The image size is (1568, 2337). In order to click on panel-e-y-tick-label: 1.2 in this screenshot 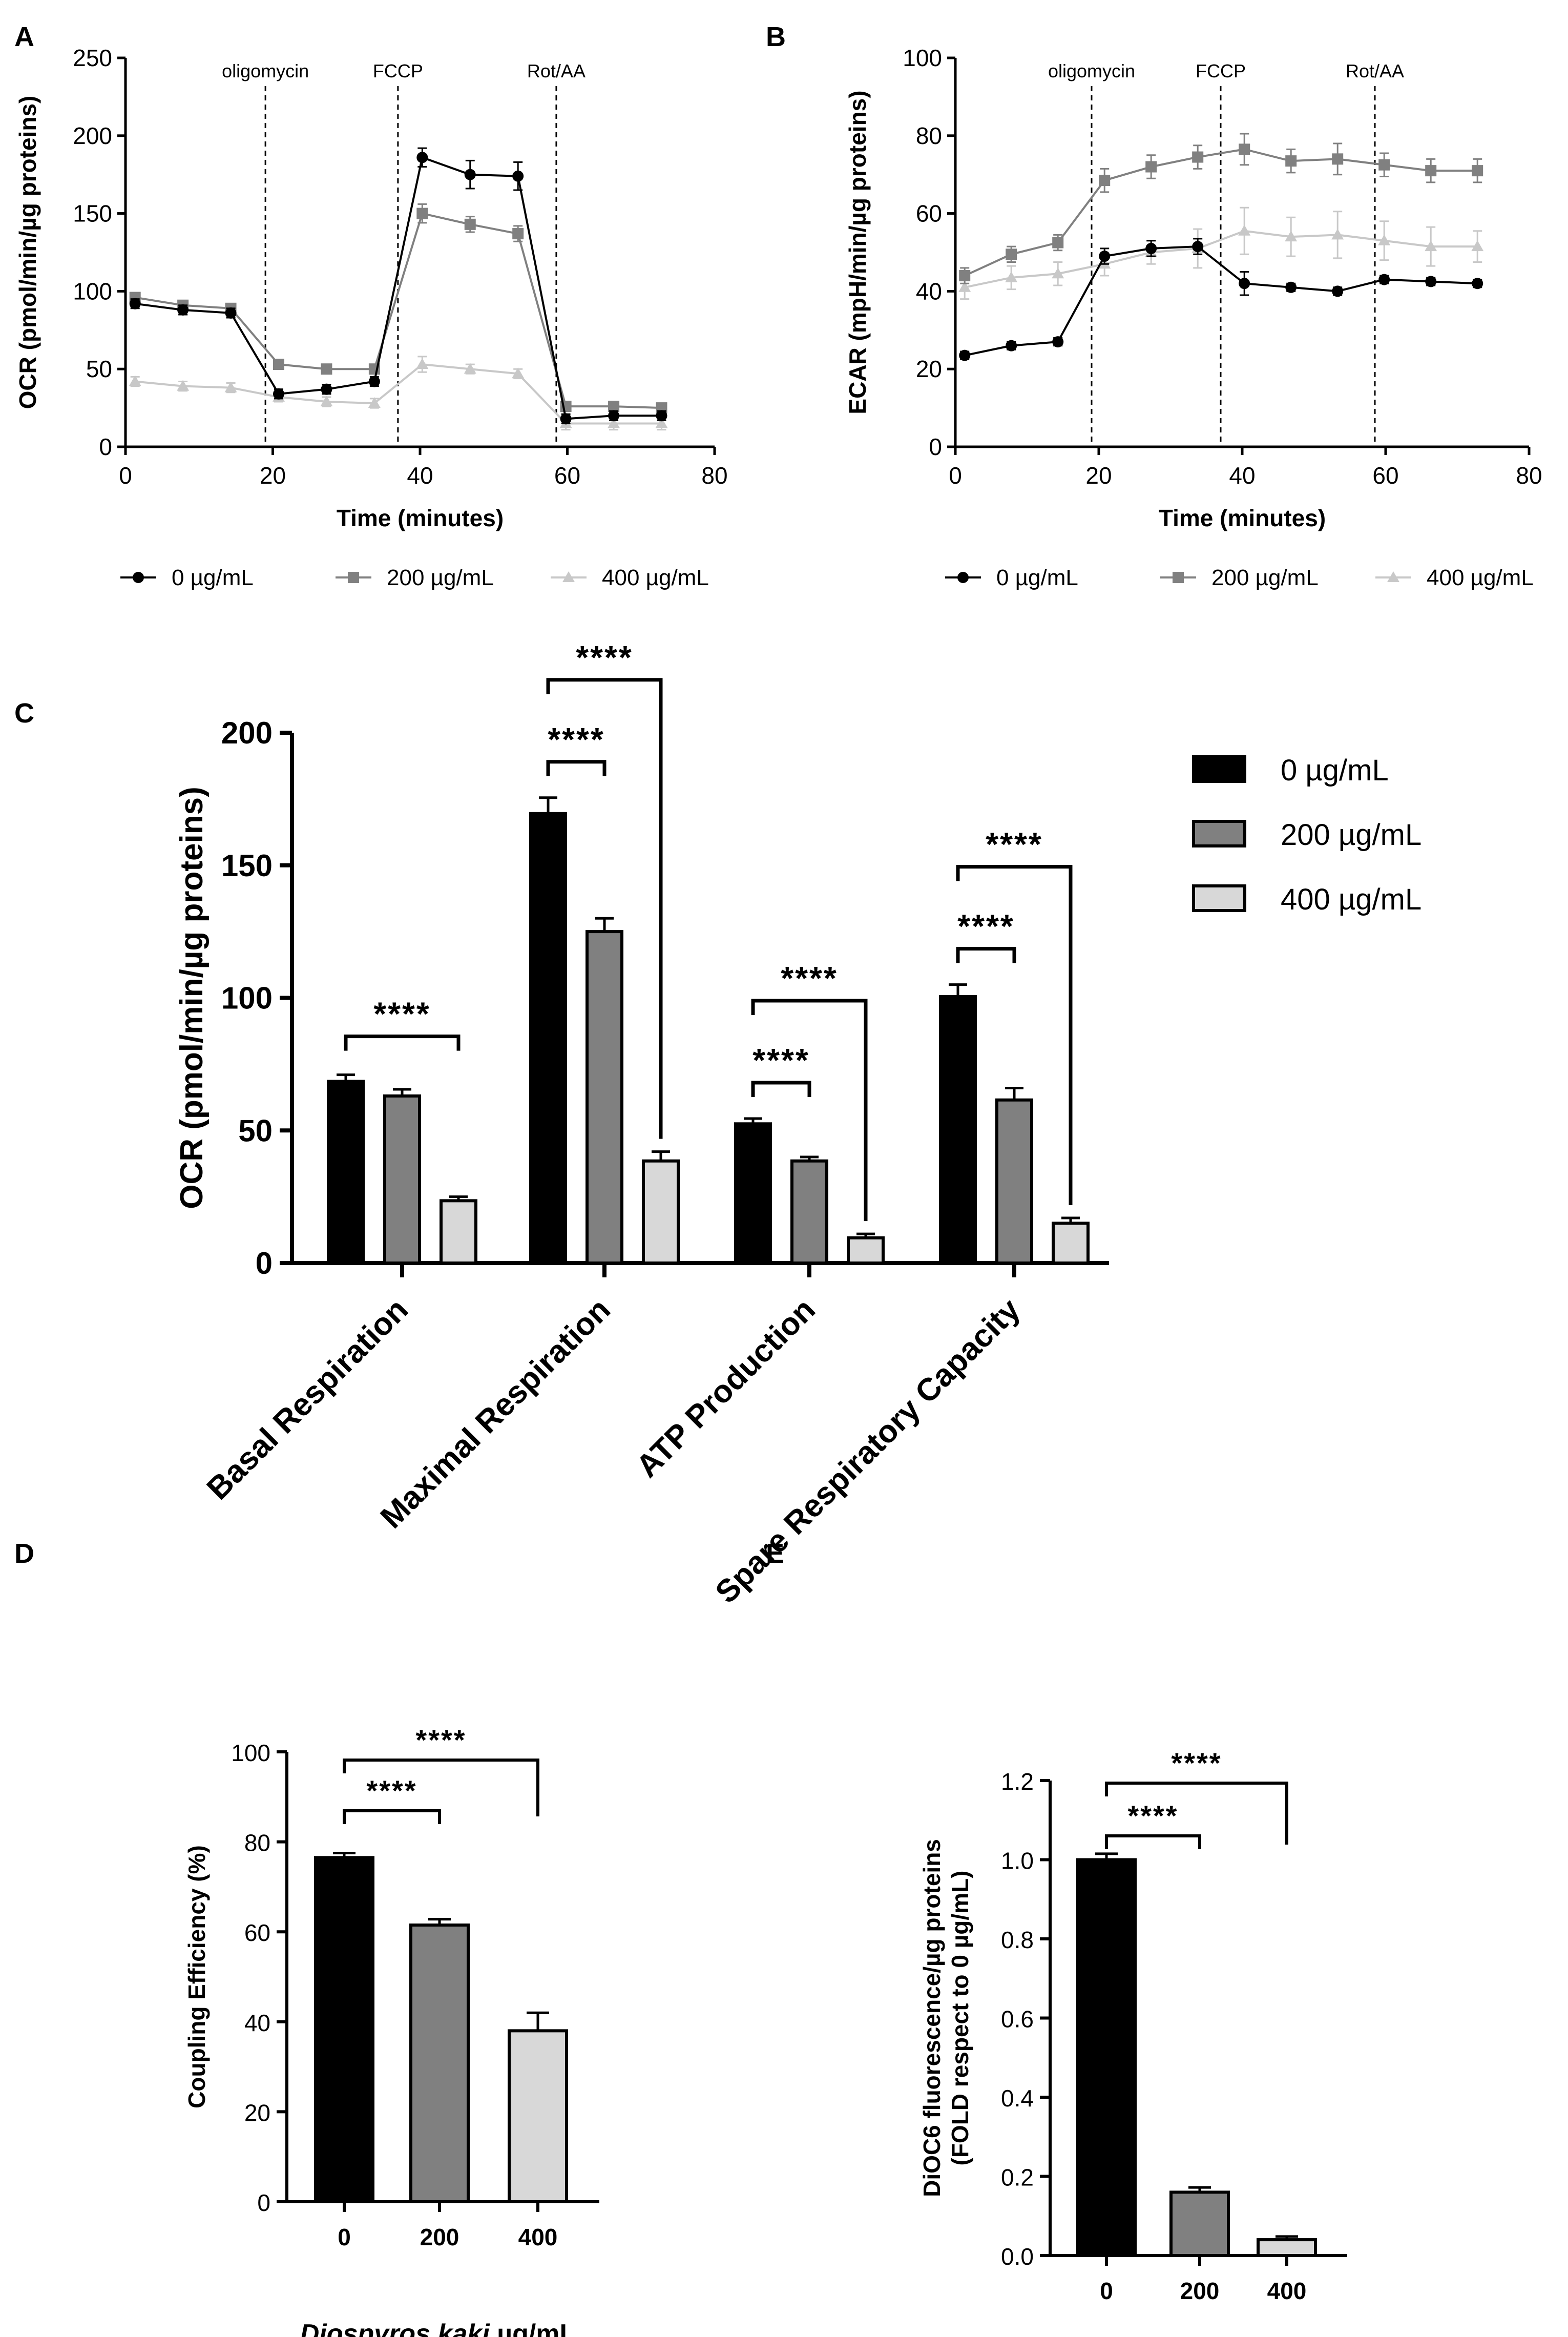, I will do `click(1017, 1782)`.